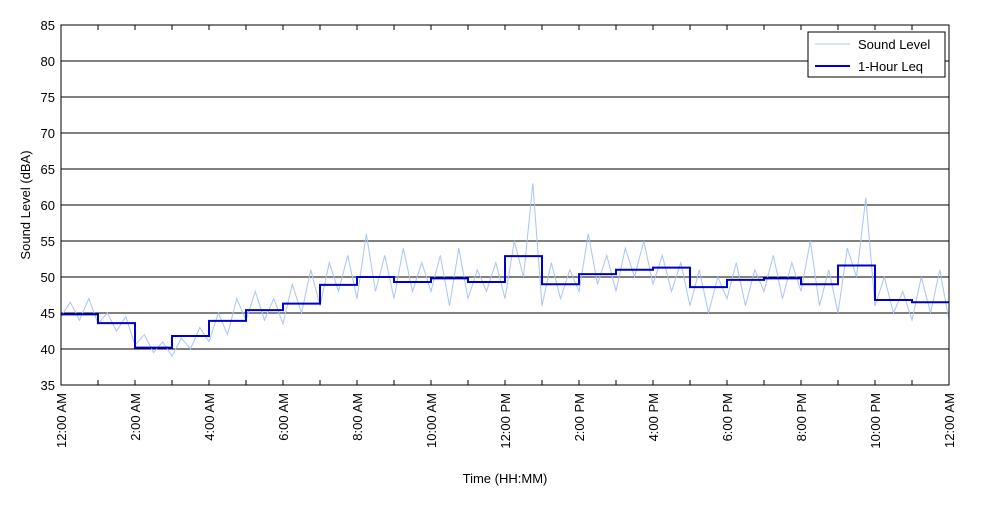 The image size is (1000, 505). Describe the element at coordinates (48, 385) in the screenshot. I see `y-tick-label: 35` at that location.